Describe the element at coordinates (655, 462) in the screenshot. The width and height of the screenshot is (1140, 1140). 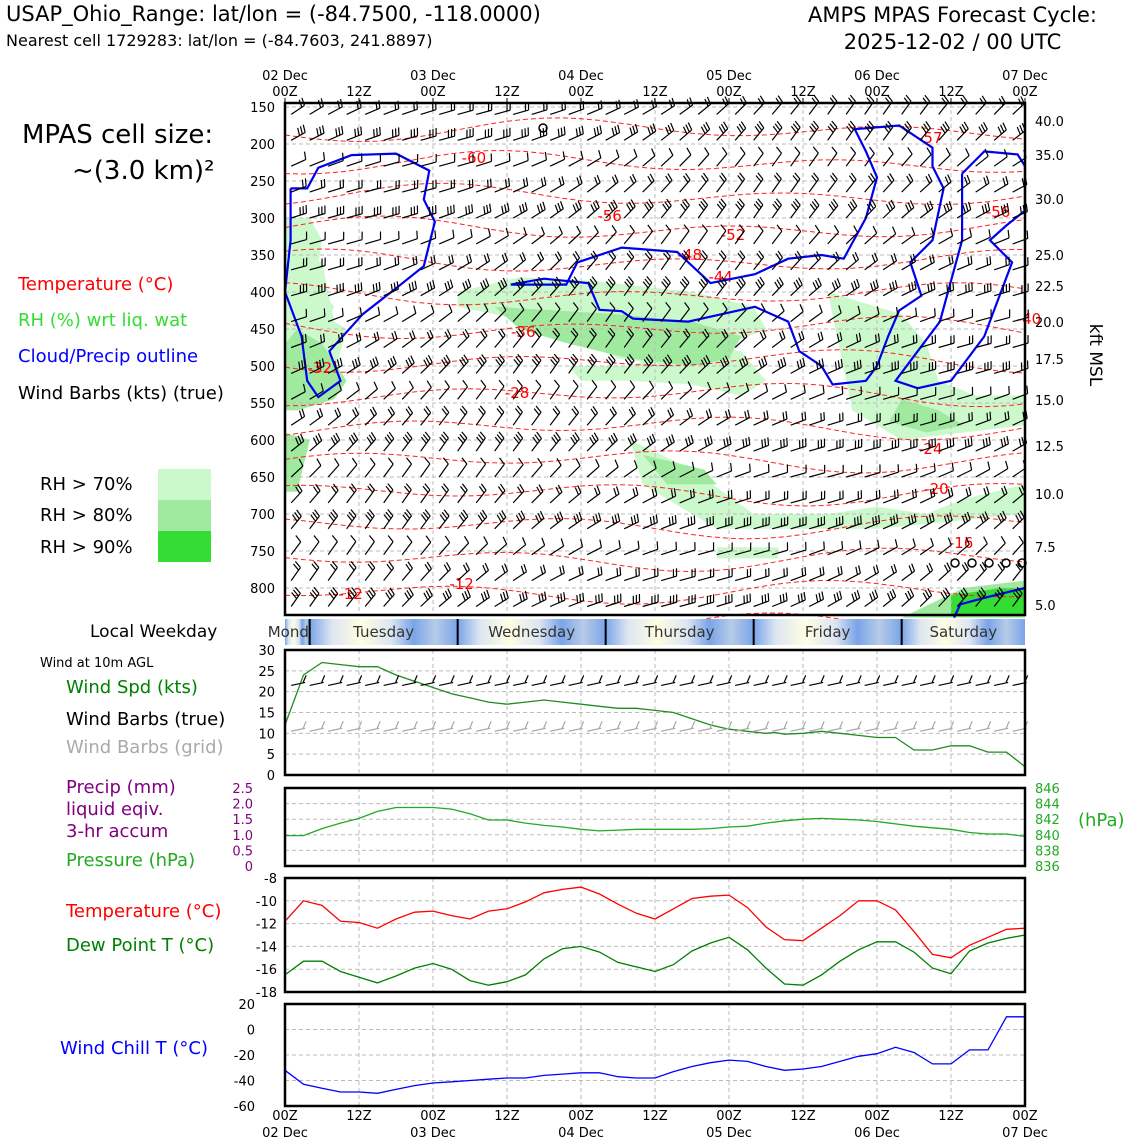
I see `temperature-contour` at that location.